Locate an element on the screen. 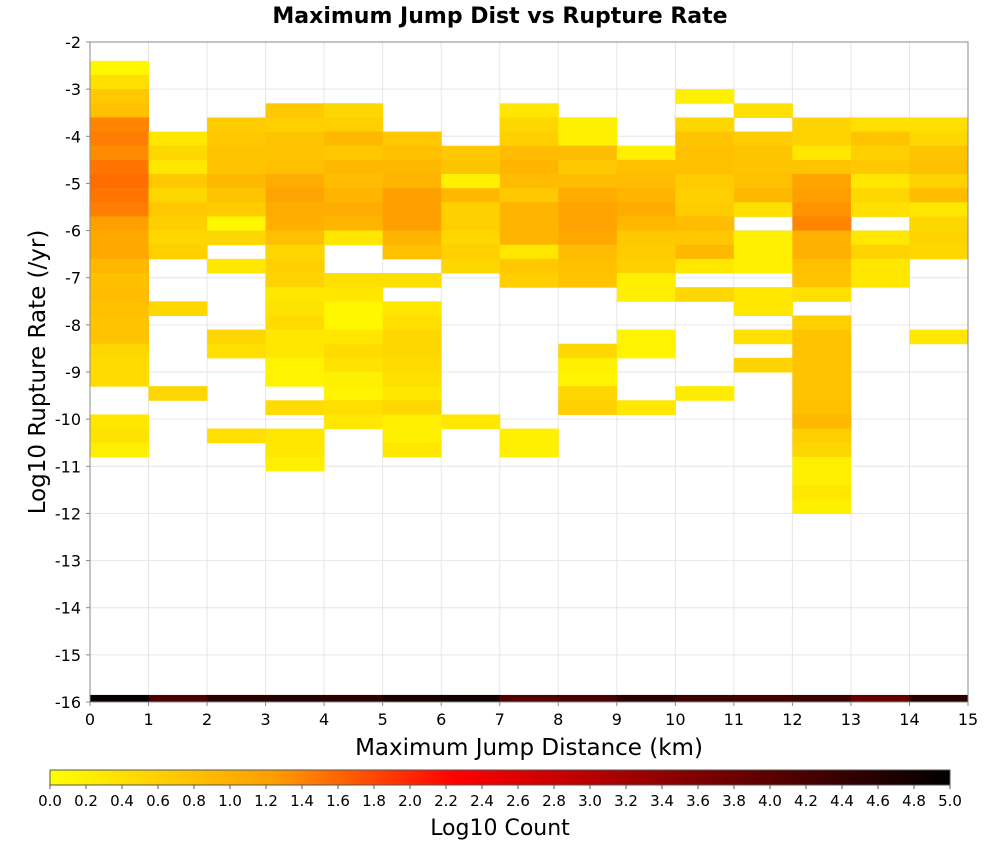 This screenshot has height=850, width=1000. colorbar-tick-label: 2.4 is located at coordinates (482, 801).